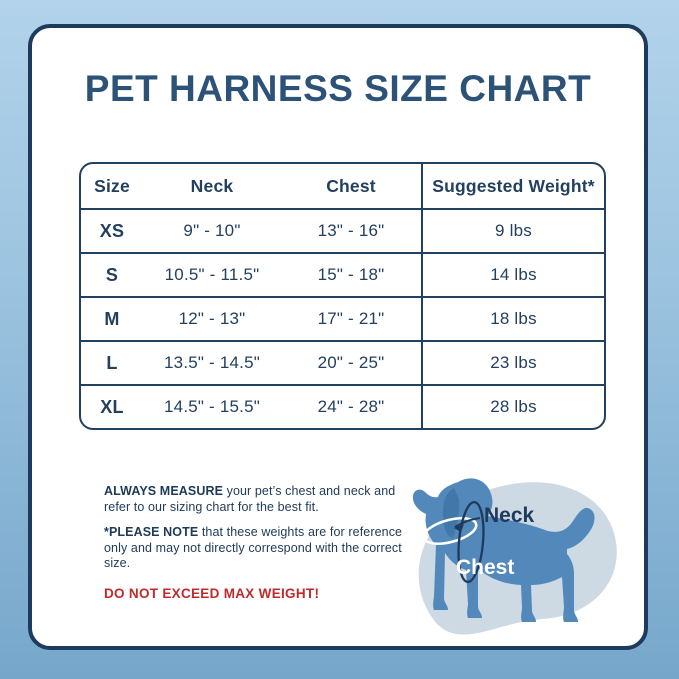 The width and height of the screenshot is (679, 679). I want to click on size-cell: XS, so click(112, 230).